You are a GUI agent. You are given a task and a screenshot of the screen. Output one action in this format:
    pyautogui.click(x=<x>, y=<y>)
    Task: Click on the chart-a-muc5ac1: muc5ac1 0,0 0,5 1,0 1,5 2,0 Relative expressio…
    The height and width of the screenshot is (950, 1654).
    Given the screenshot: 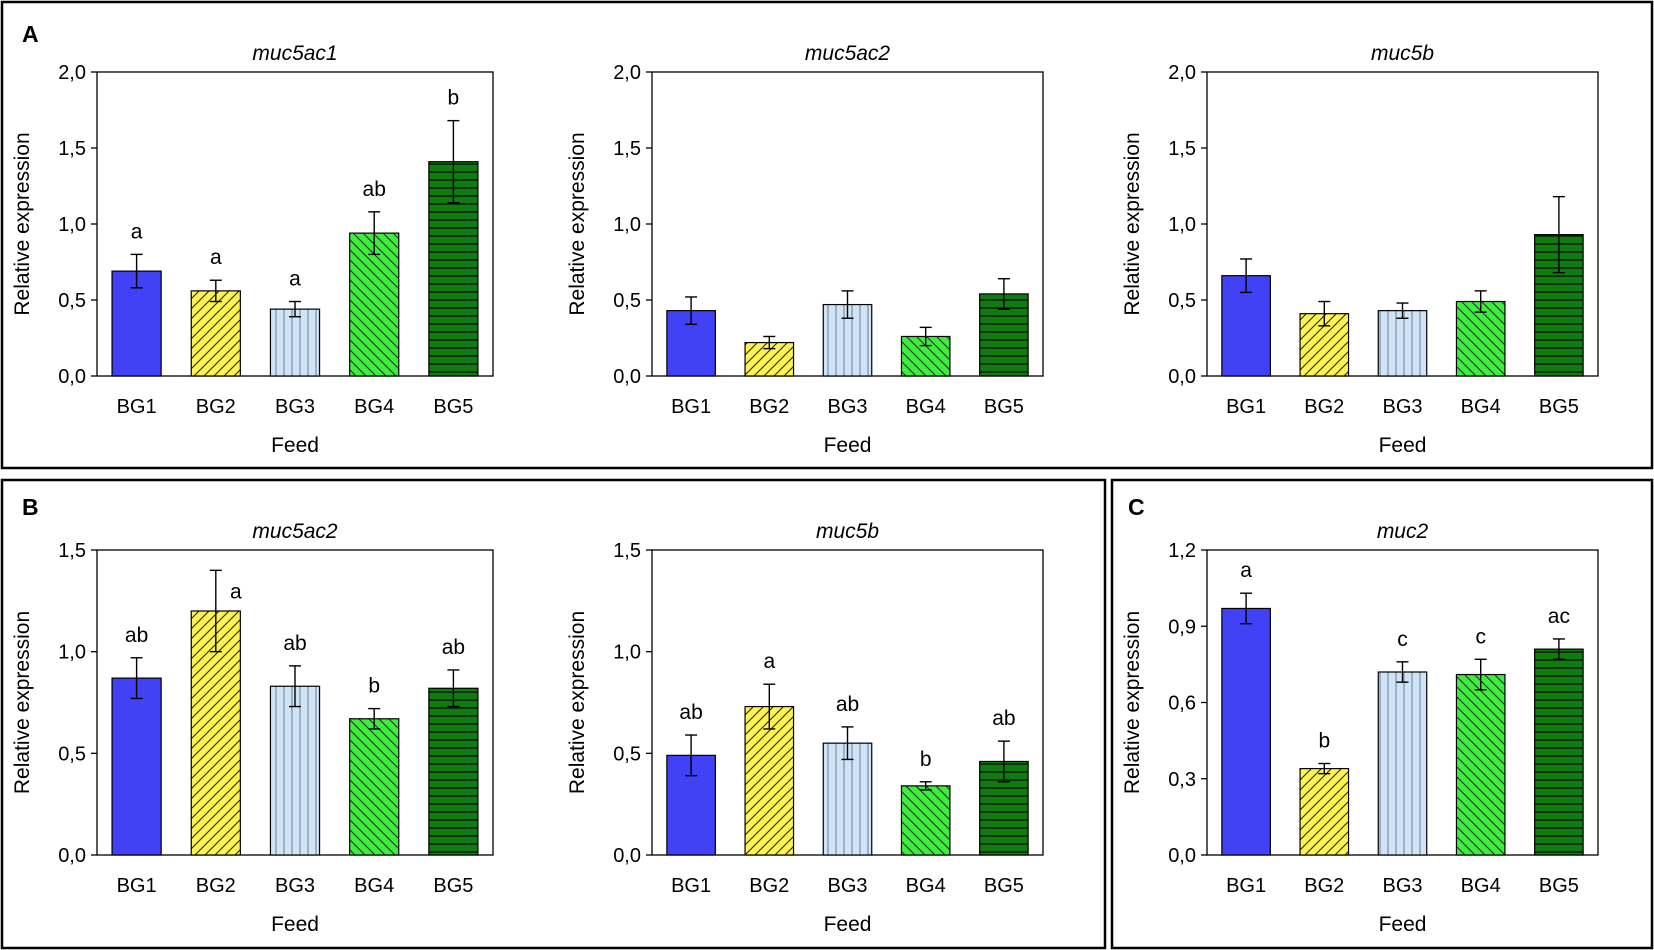 What is the action you would take?
    pyautogui.click(x=252, y=249)
    